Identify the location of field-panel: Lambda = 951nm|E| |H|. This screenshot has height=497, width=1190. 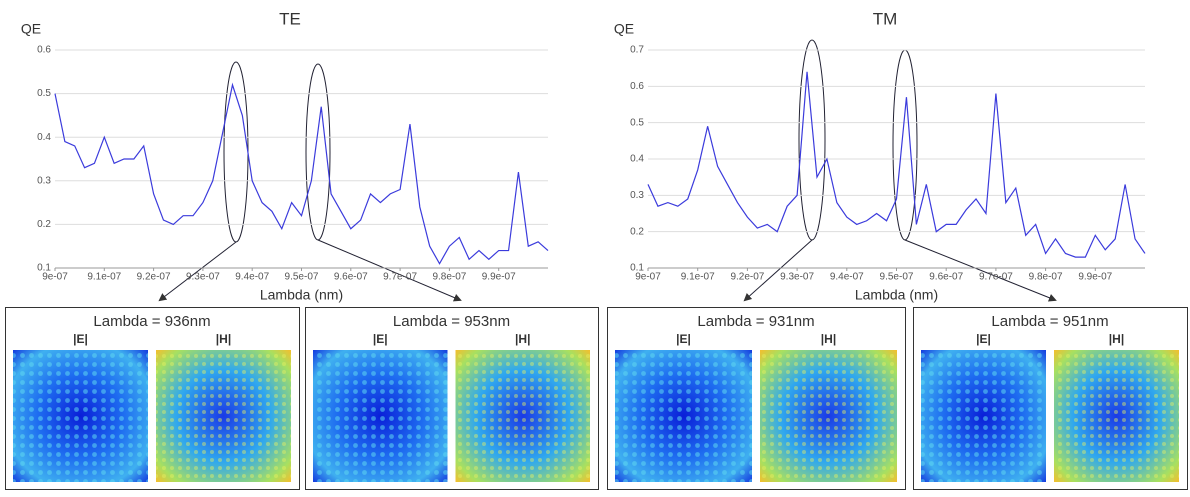
(1050, 398).